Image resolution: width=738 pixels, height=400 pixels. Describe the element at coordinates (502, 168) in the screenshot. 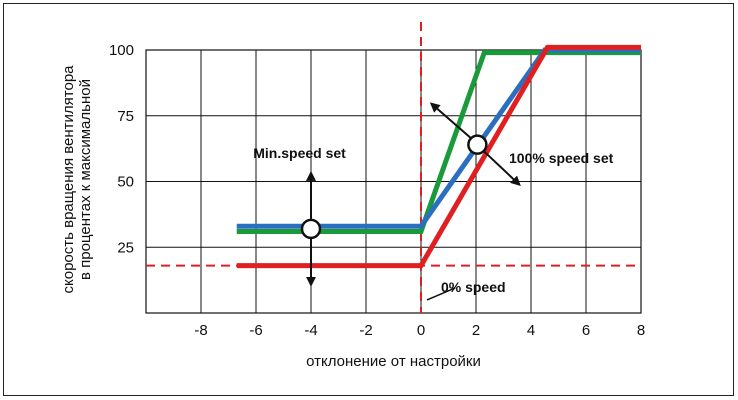

I see `arrow-down-right` at that location.